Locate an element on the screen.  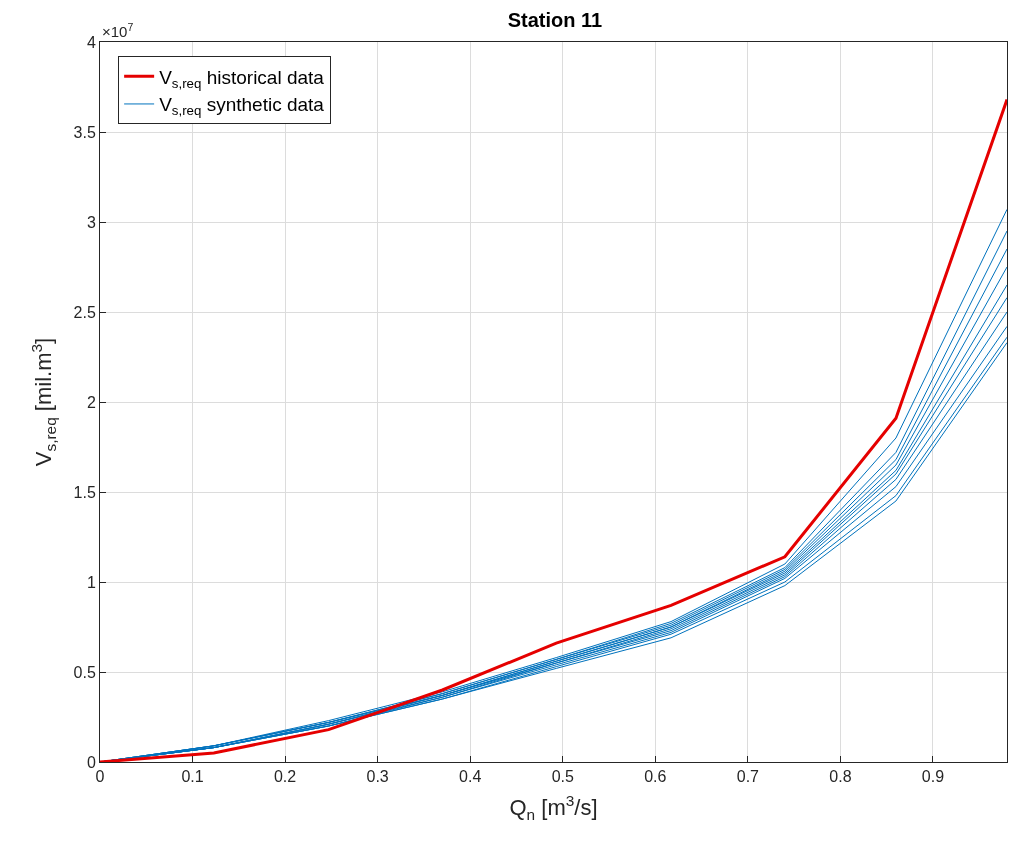
y-tick-label: 3.5 is located at coordinates (84, 132).